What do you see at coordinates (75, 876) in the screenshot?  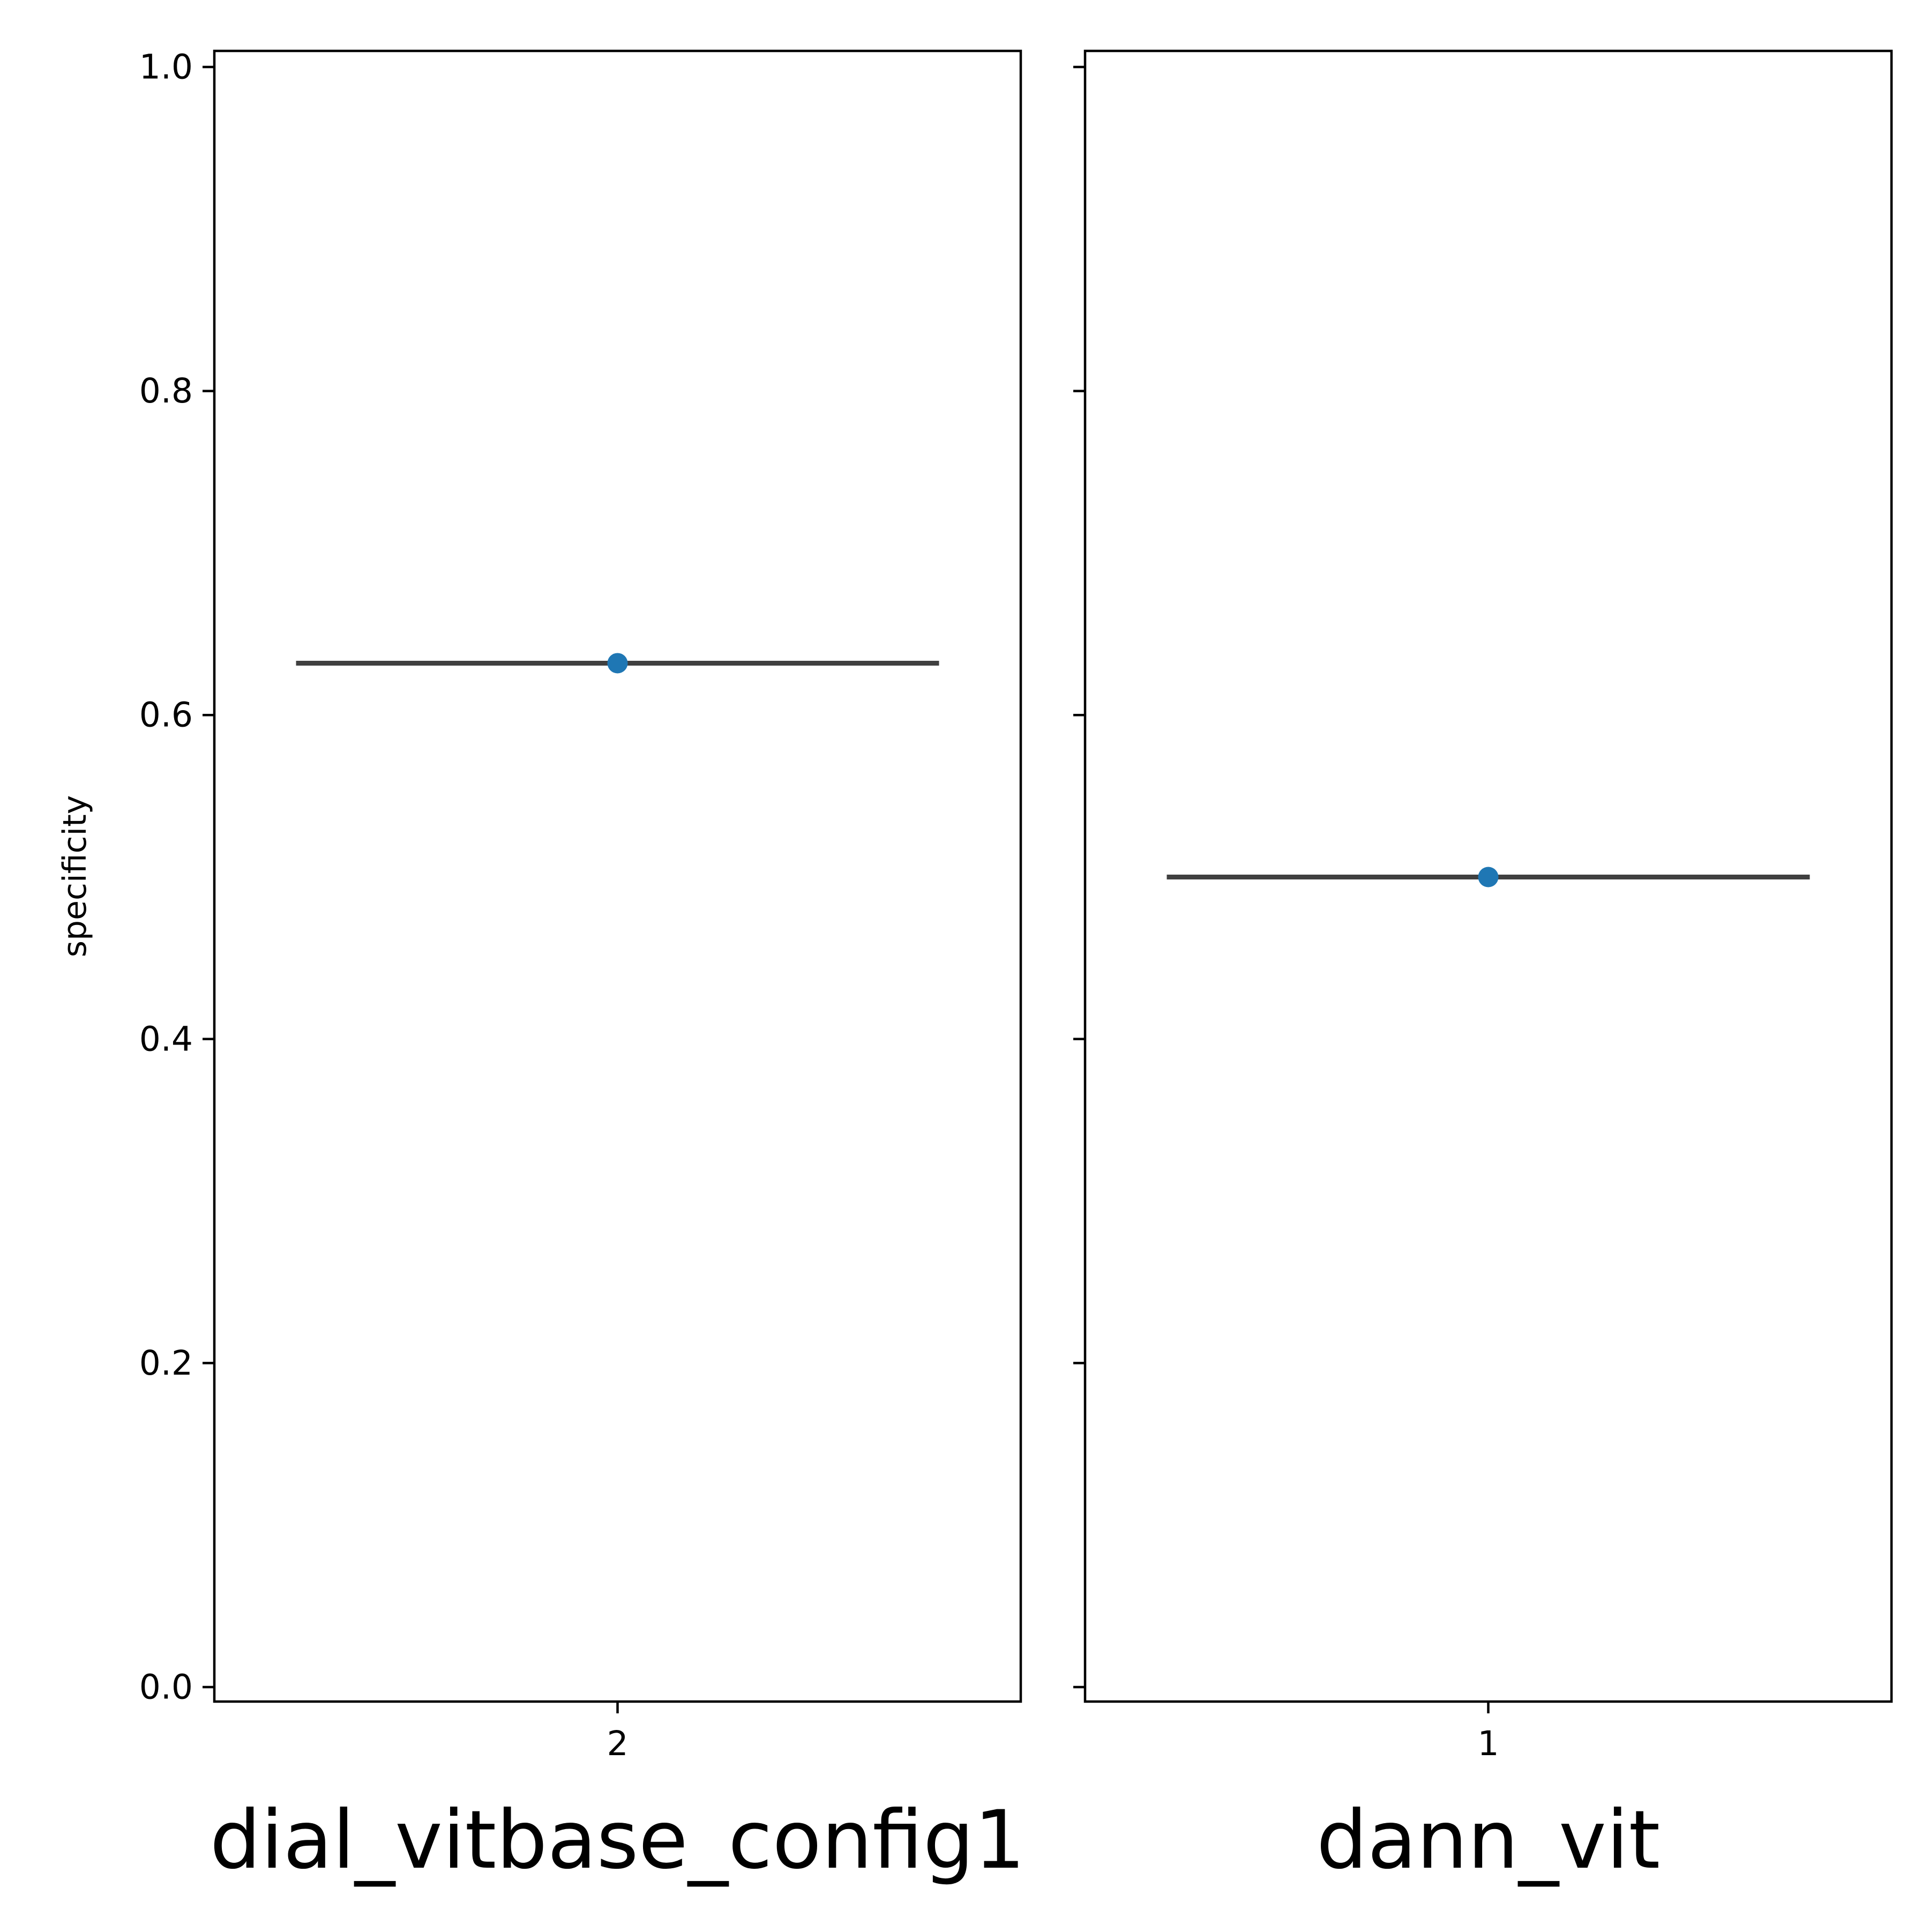 I see `y-axis-label: specificity` at bounding box center [75, 876].